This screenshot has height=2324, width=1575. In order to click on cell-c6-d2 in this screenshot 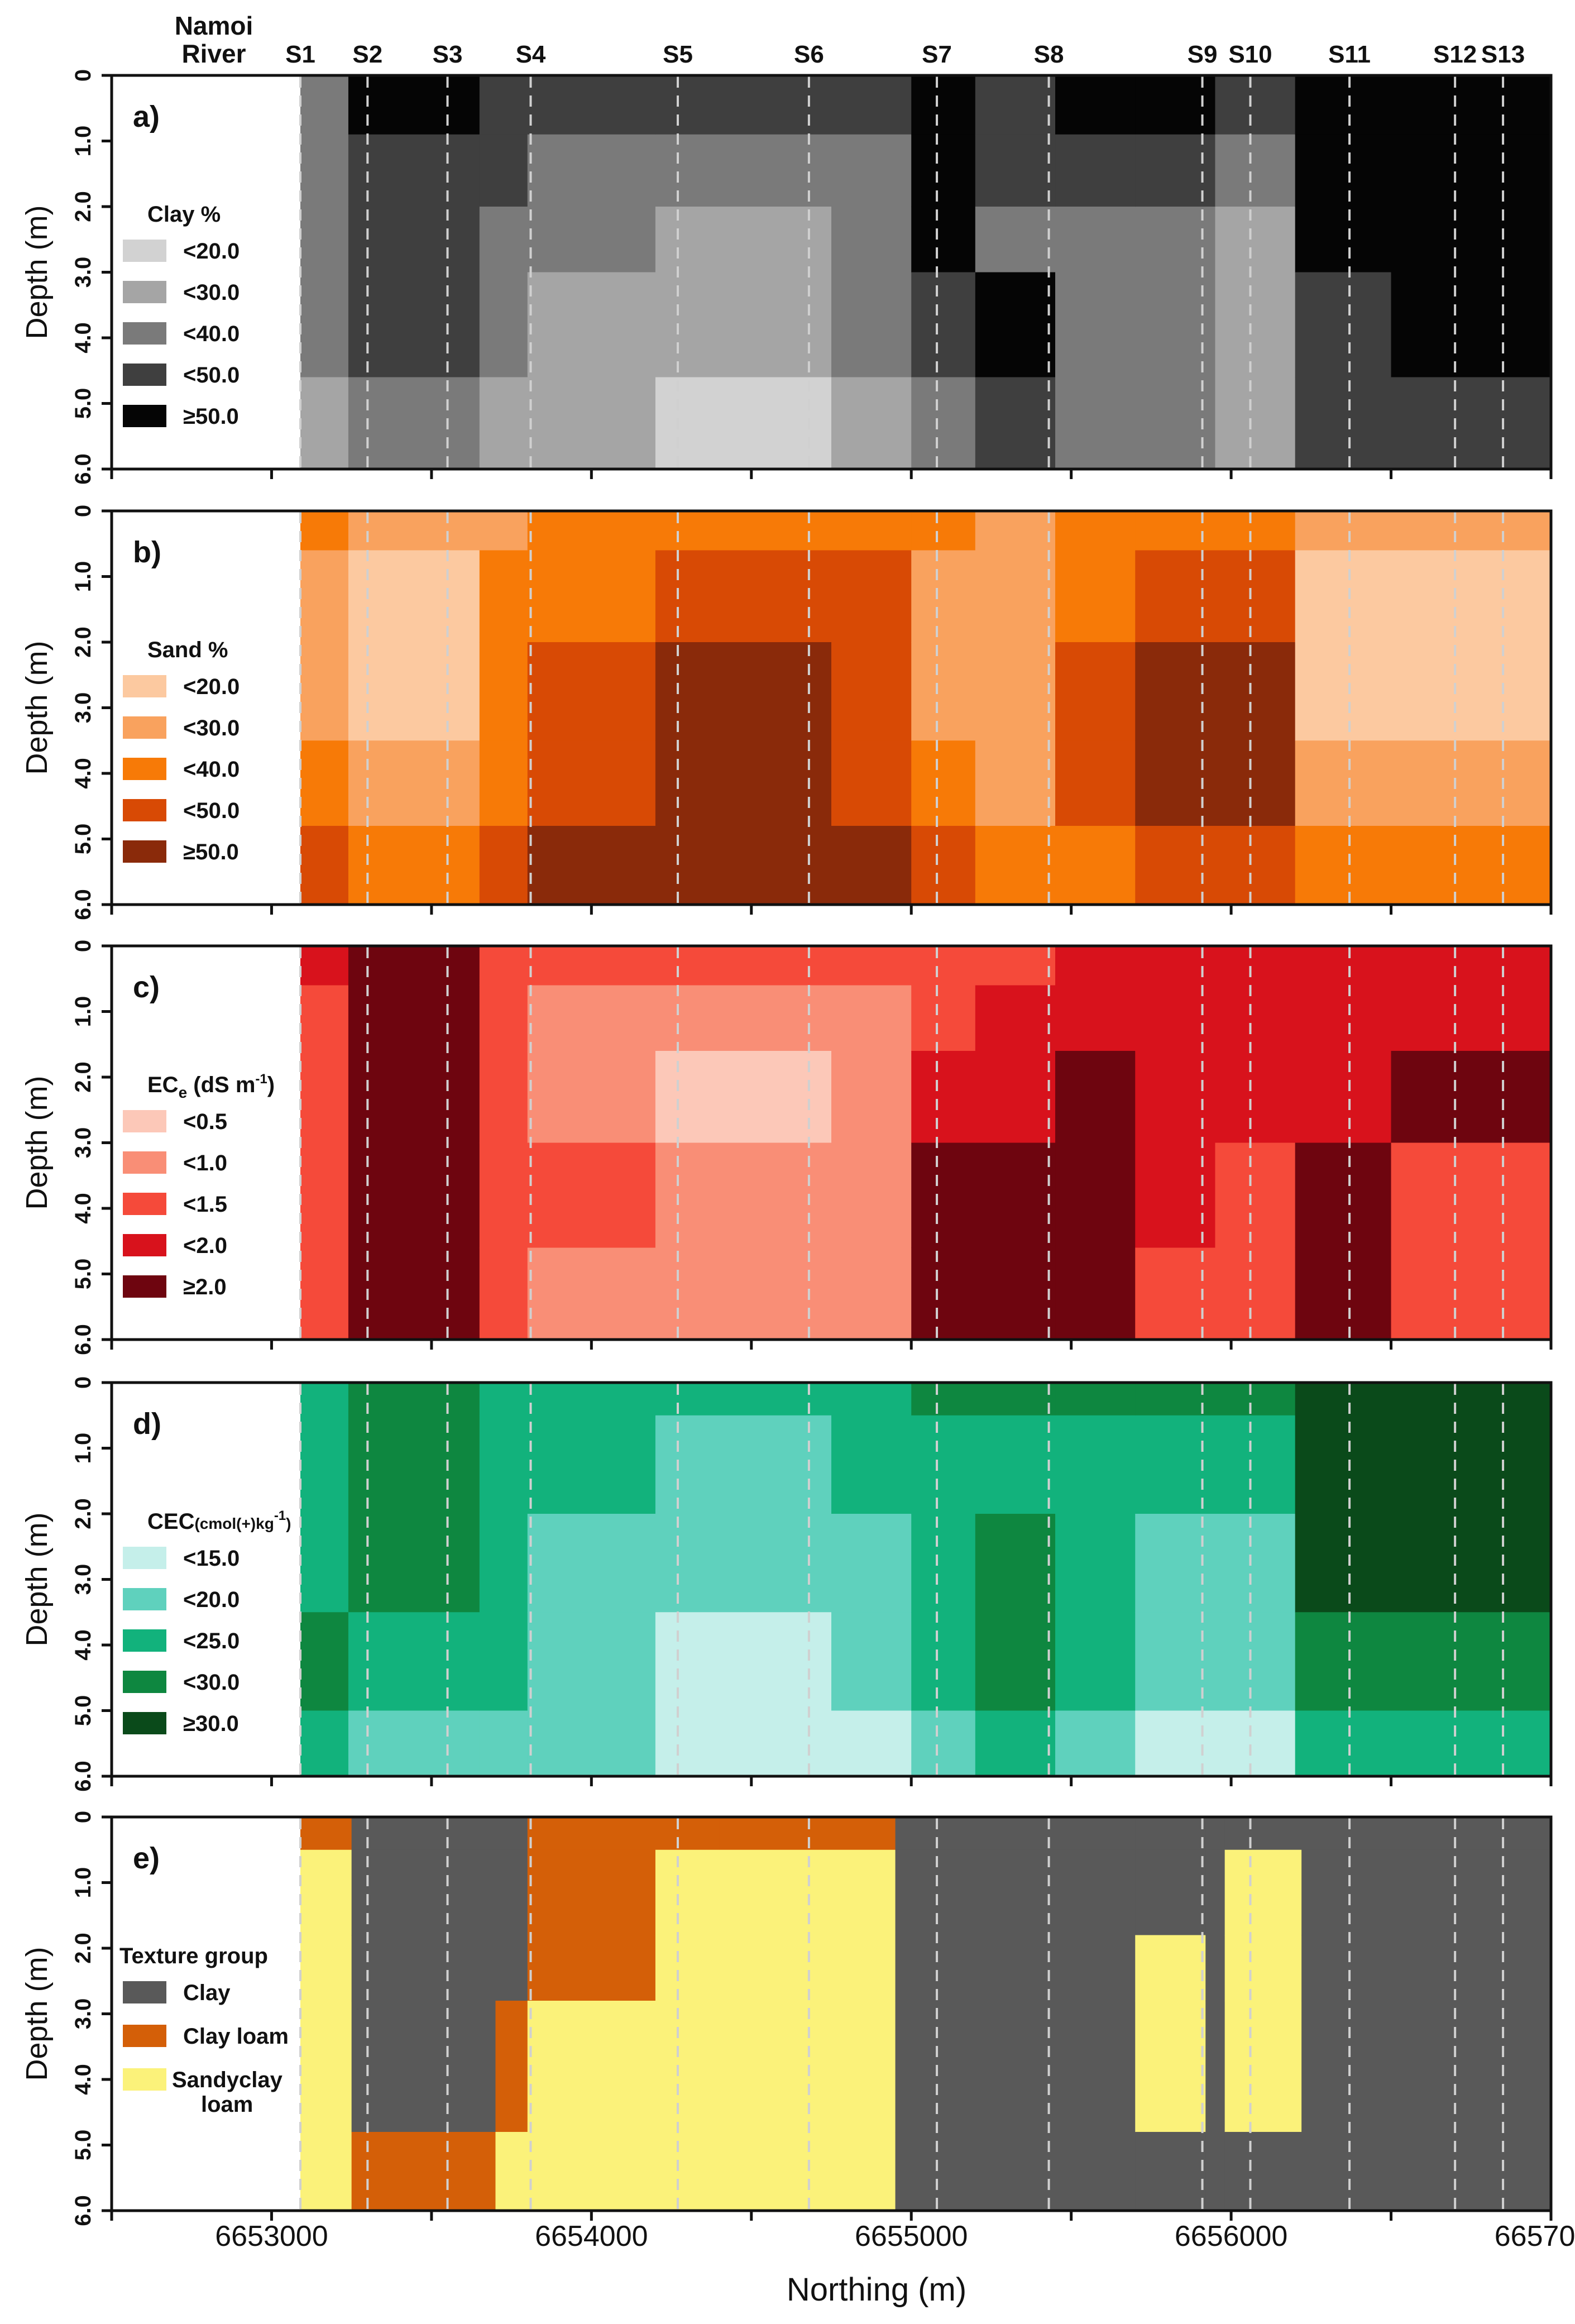, I will do `click(944, 1097)`.